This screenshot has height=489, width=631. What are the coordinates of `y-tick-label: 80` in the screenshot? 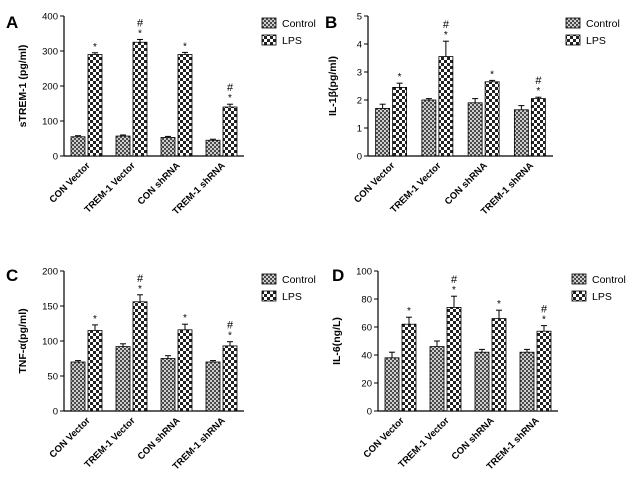 It's located at (366, 300).